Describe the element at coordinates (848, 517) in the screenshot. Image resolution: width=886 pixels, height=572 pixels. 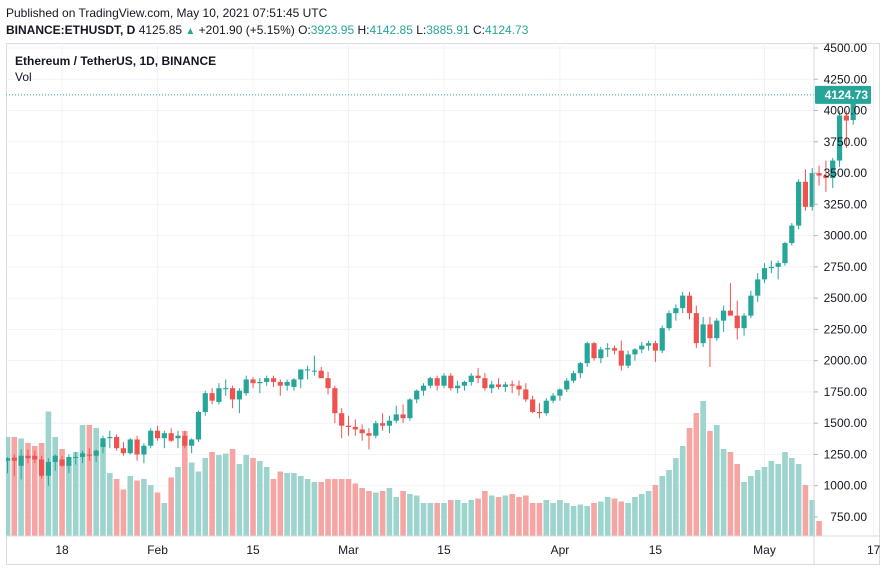
I see `price-tick-label: 750.00` at that location.